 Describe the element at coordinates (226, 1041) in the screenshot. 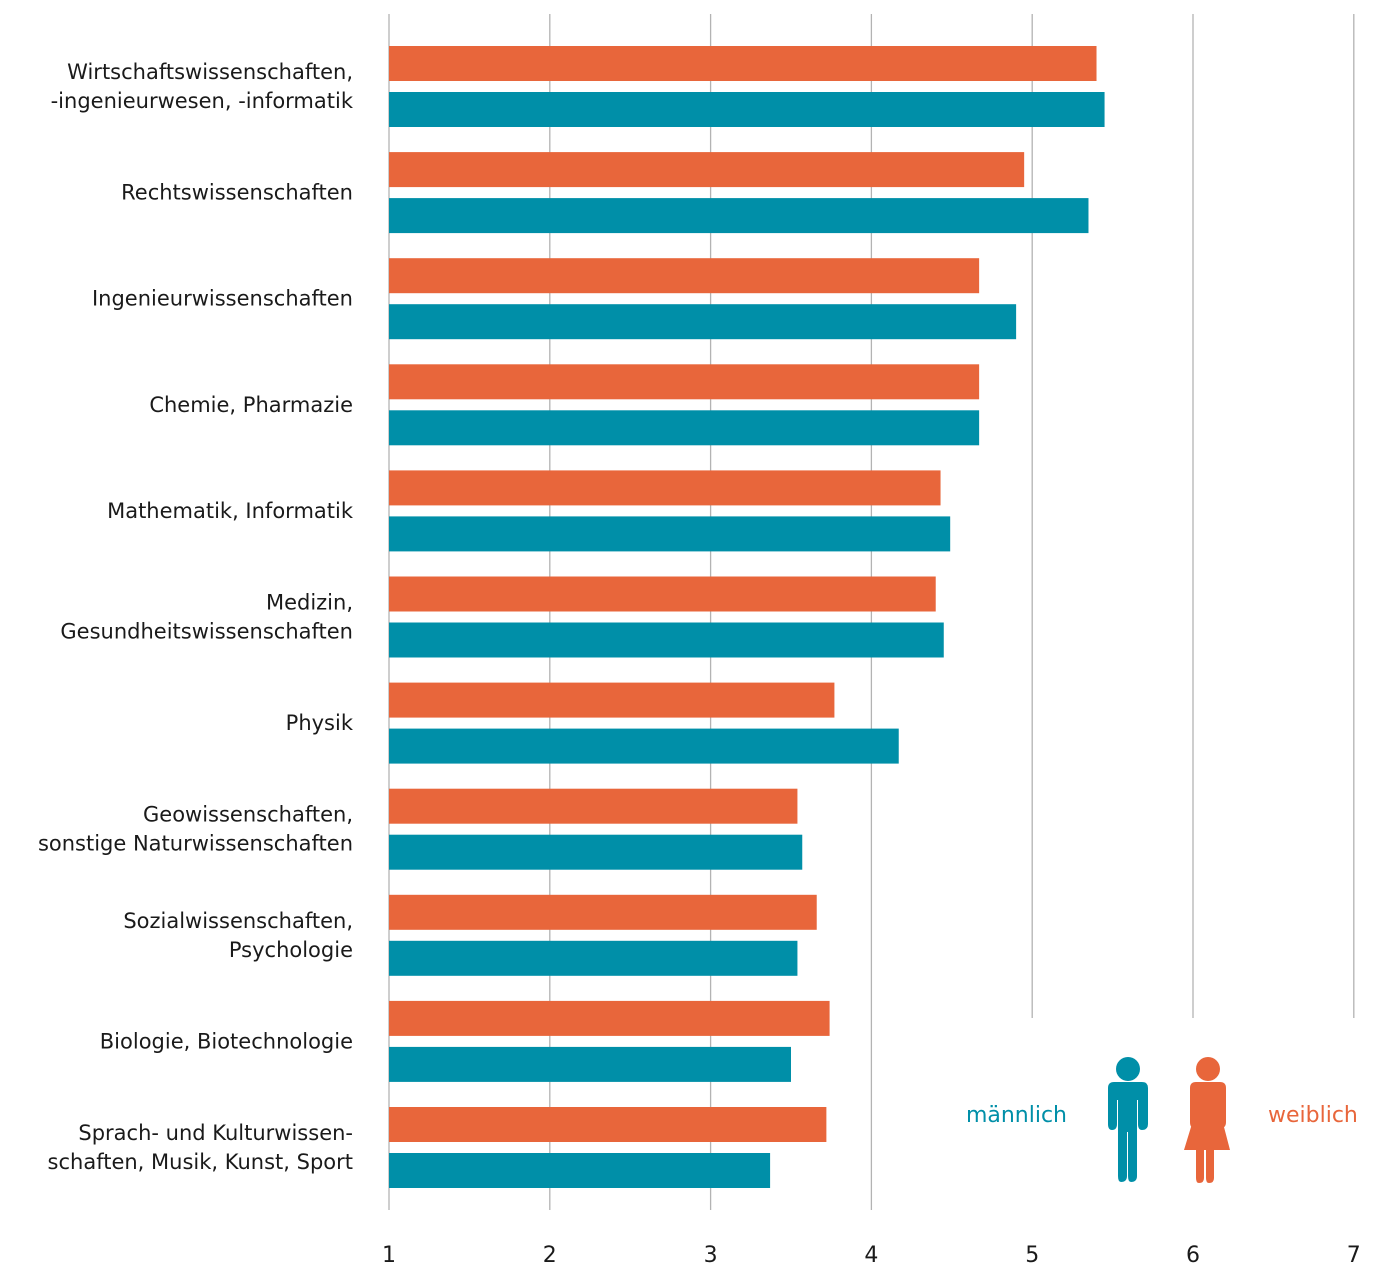

I see `category-label: Biologie, Biotechnologie` at that location.